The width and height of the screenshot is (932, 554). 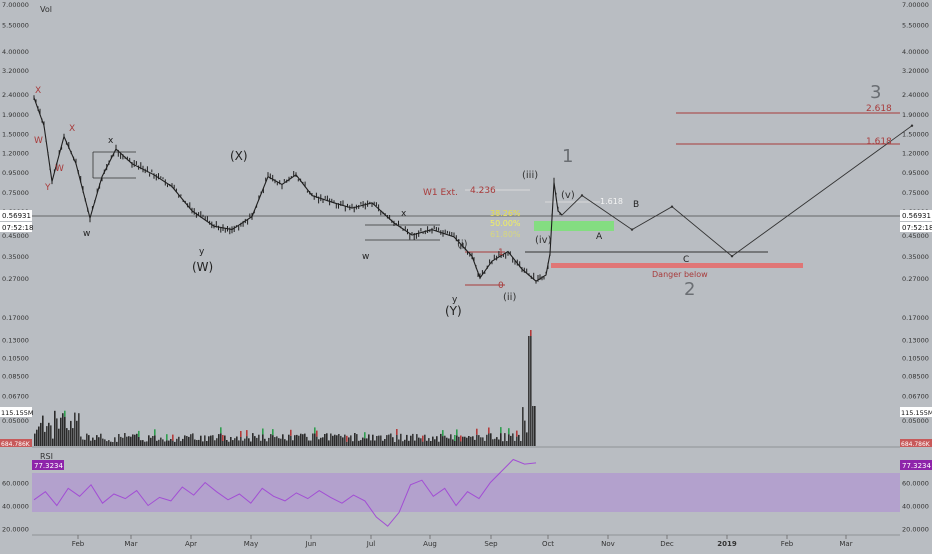 I want to click on y-tick-right-18: 0.06700, so click(x=915, y=396).